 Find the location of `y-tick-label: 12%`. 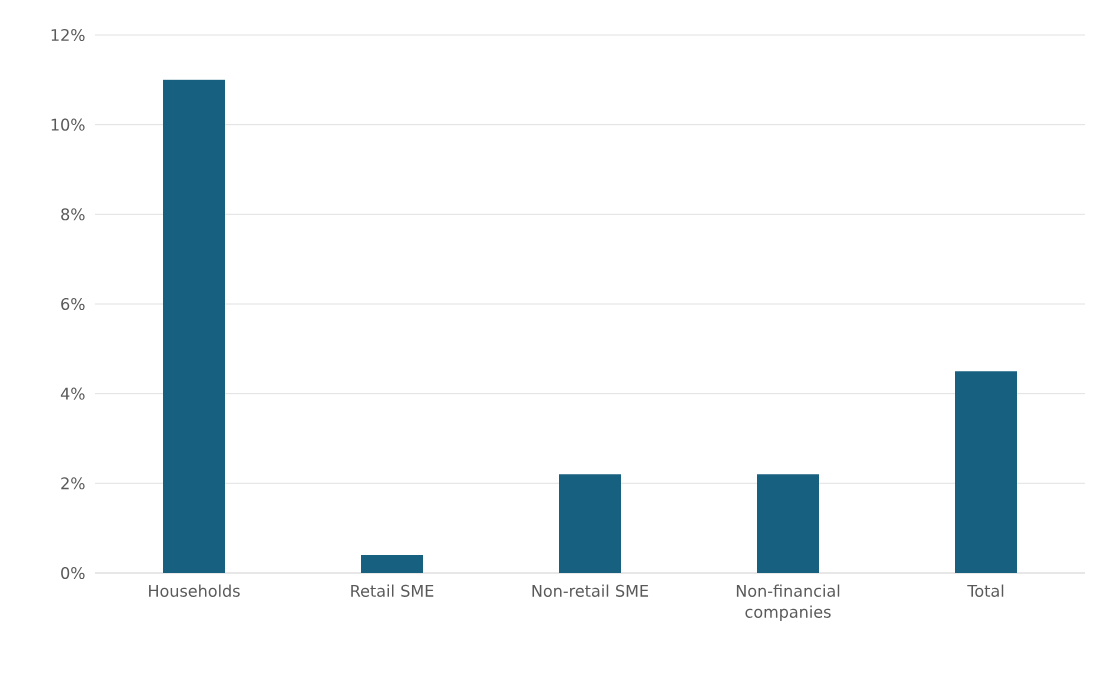

y-tick-label: 12% is located at coordinates (68, 35).